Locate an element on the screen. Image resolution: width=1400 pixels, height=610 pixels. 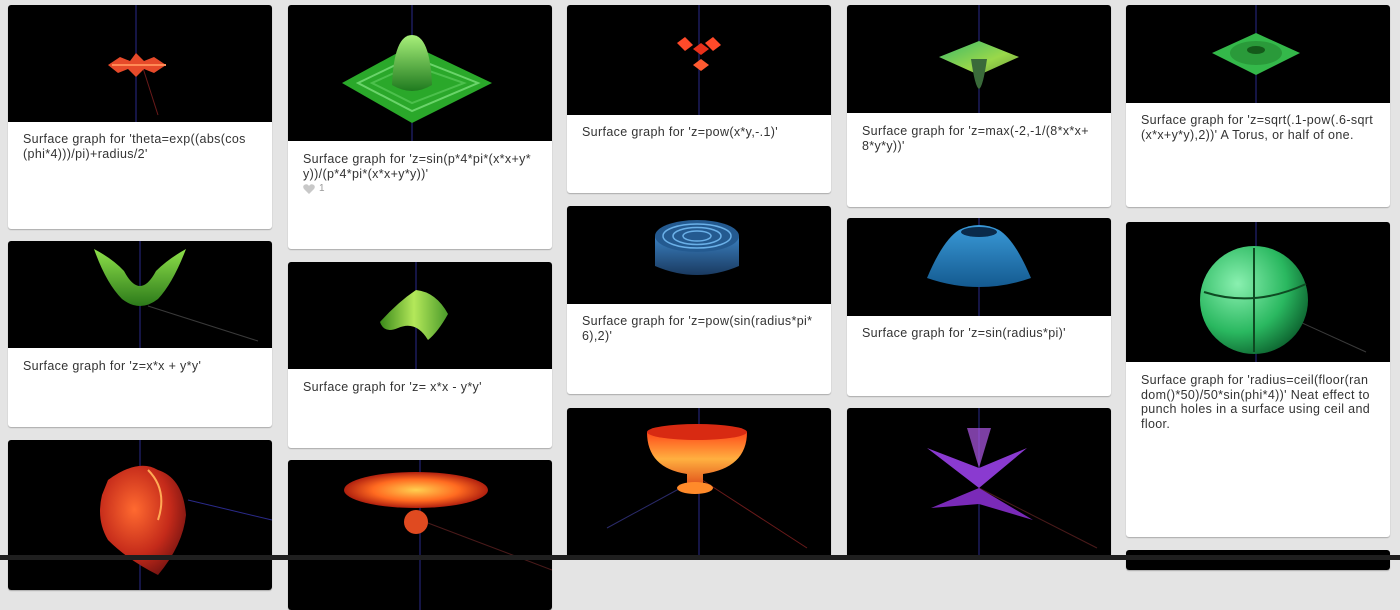
graph-card: Surface graph for 'z= x*x - y*y' is located at coordinates (420, 355).